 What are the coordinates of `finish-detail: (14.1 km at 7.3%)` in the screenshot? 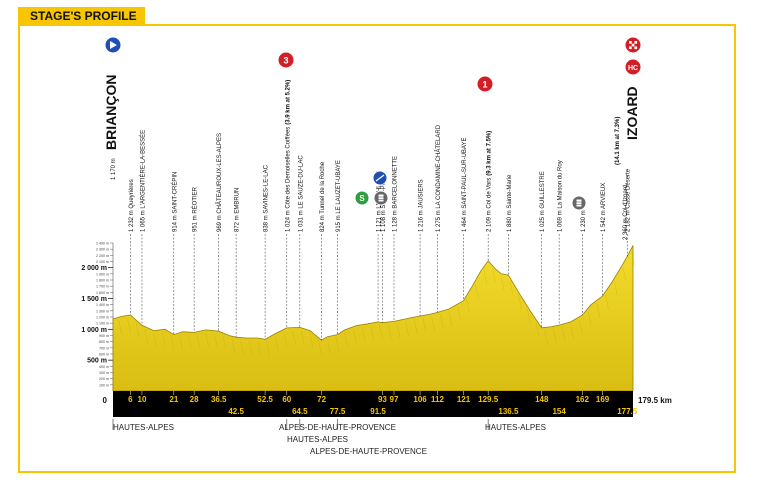 It's located at (618, 141).